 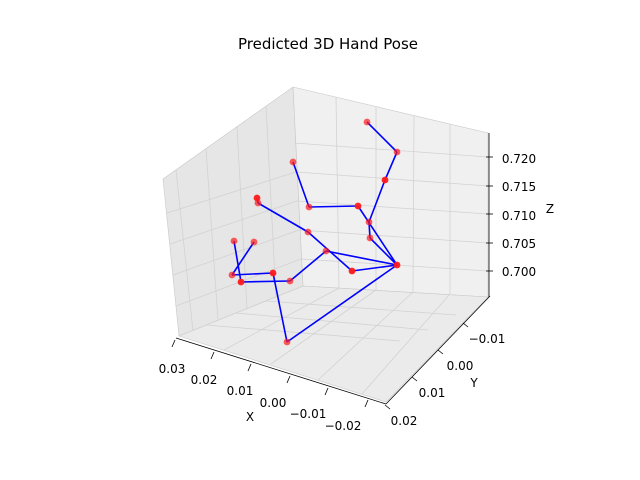 What do you see at coordinates (250, 417) in the screenshot?
I see `x-axis-label: X` at bounding box center [250, 417].